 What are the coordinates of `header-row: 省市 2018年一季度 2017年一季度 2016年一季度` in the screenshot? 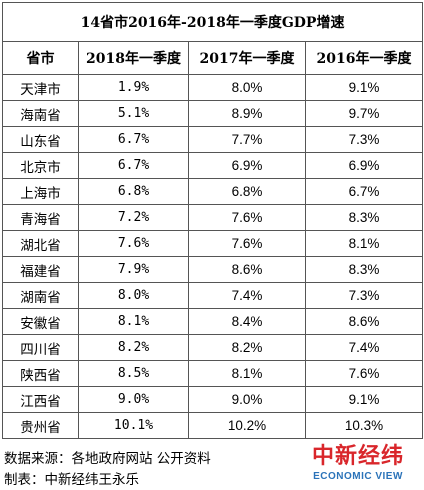 It's located at (213, 58).